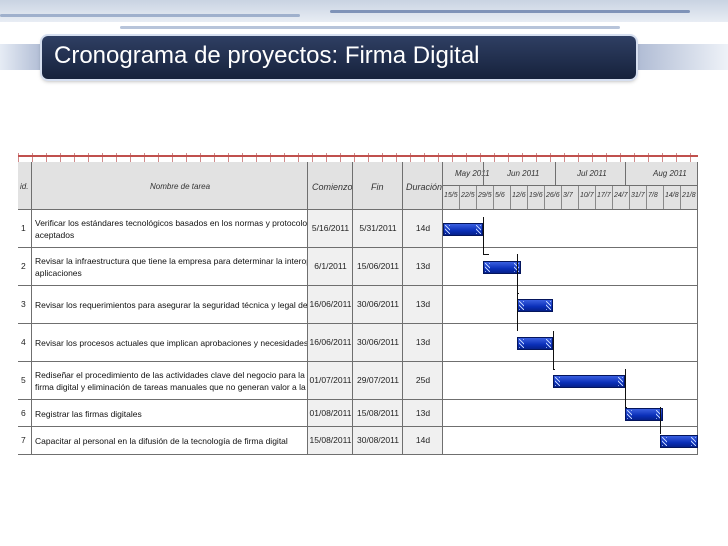 This screenshot has height=546, width=728. Describe the element at coordinates (88, 413) in the screenshot. I see `task-name-line: Registrar las firmas digitales` at that location.